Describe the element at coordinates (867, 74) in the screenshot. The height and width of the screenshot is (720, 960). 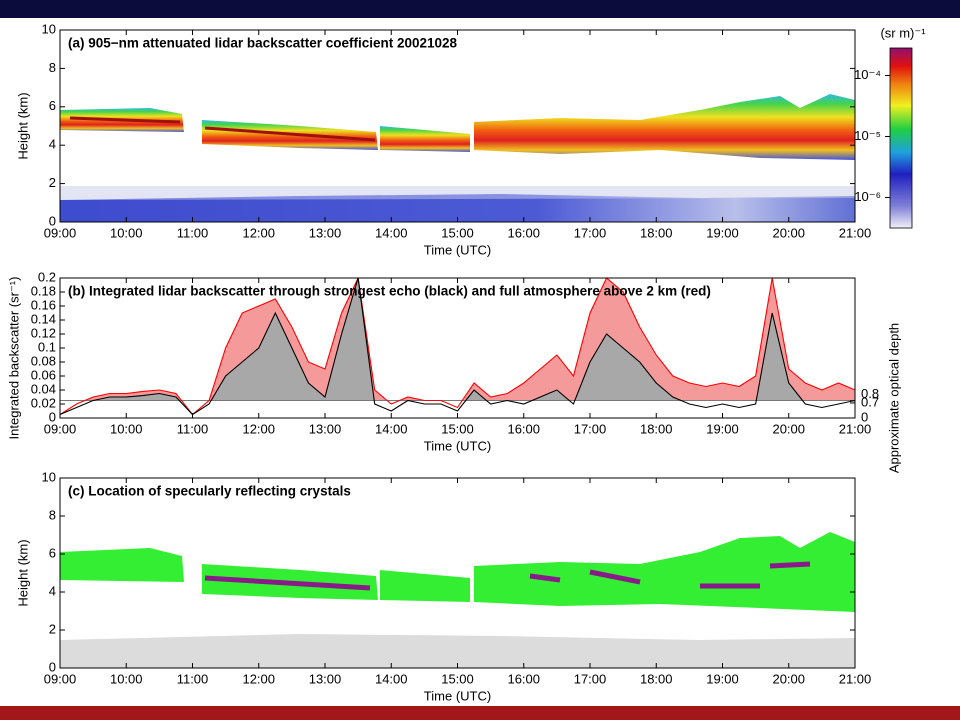
I see `colorbar-tick-label: 10⁻⁴` at that location.